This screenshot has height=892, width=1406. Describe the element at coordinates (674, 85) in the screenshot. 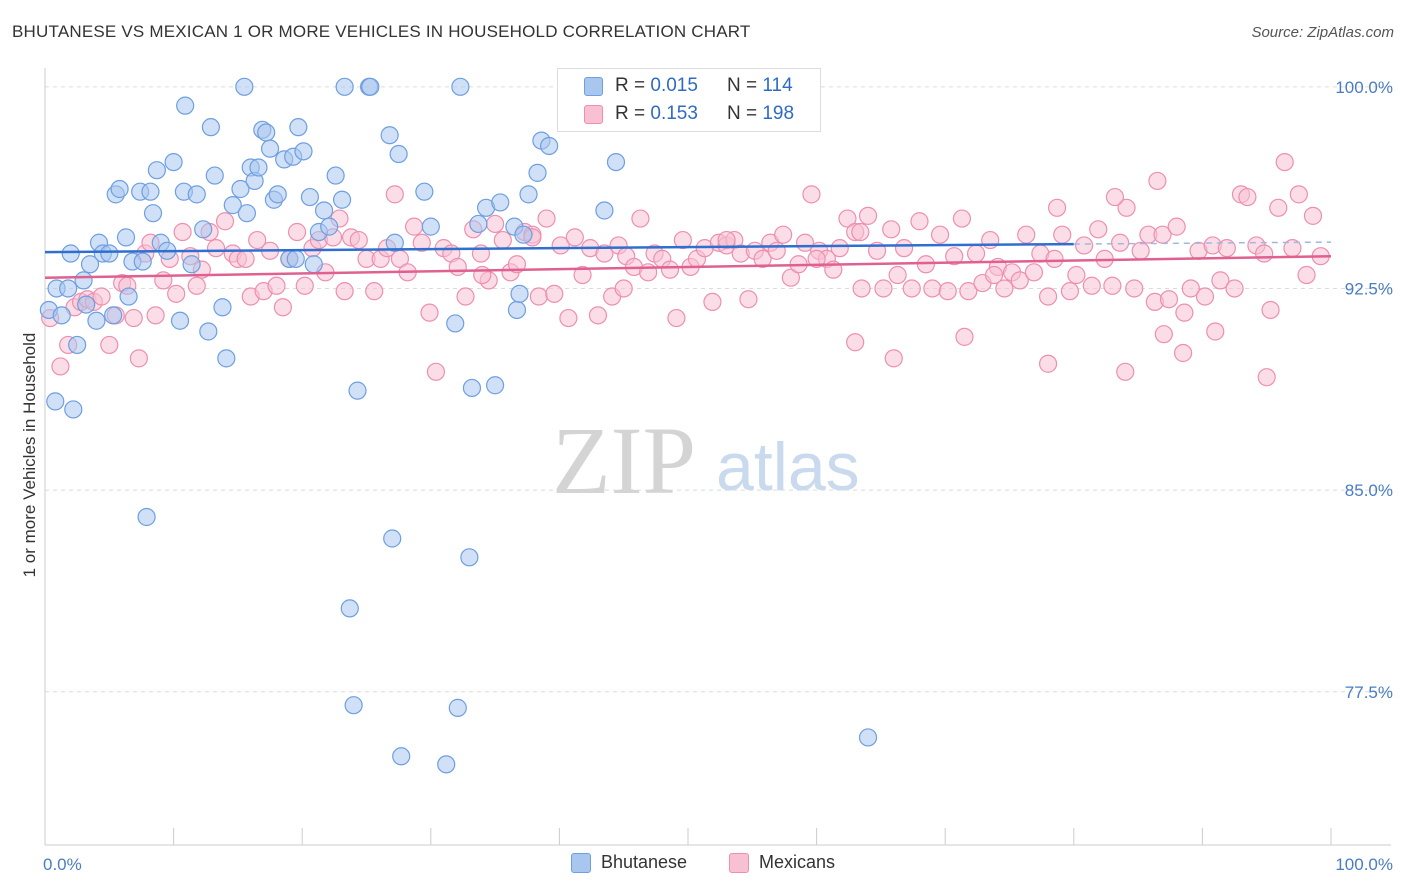

I see `legend-r-value: 0.015` at that location.